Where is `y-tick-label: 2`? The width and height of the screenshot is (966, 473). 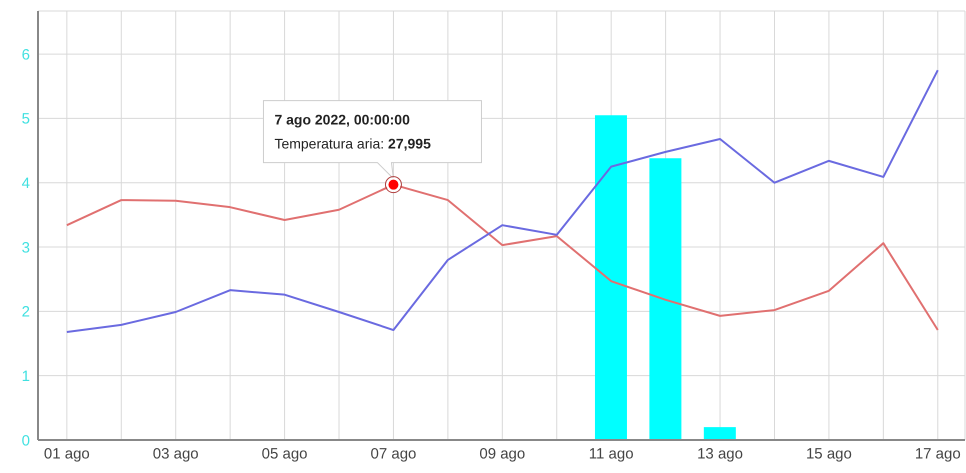 y-tick-label: 2 is located at coordinates (26, 312).